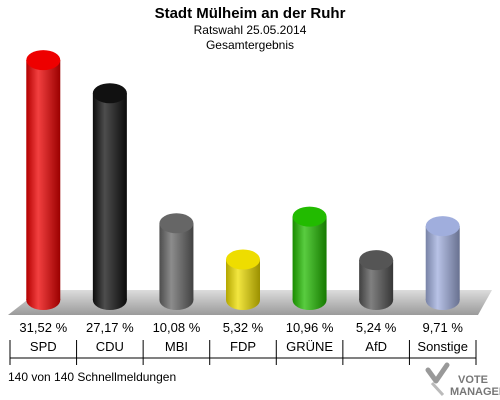  I want to click on bar-gr-ne, so click(309, 258).